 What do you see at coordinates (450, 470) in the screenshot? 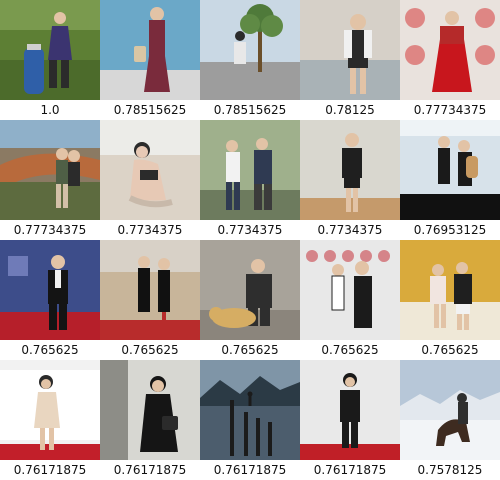
I see `similarity-score: 0.7578125` at bounding box center [450, 470].